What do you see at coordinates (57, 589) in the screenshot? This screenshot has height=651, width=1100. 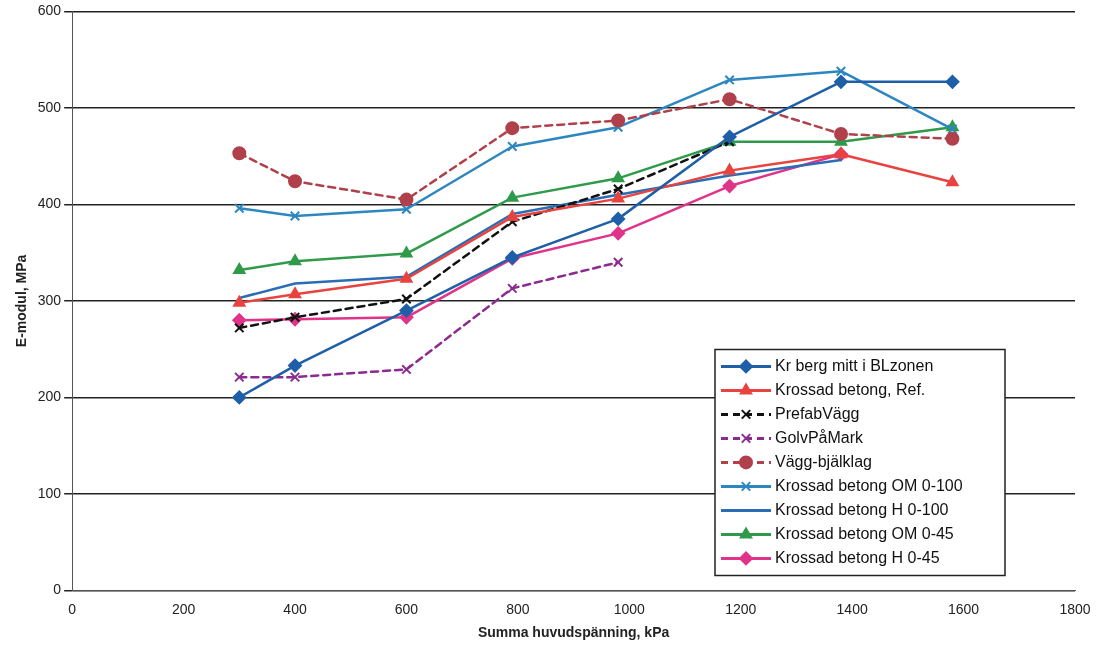 I see `y-tick-label: 0` at bounding box center [57, 589].